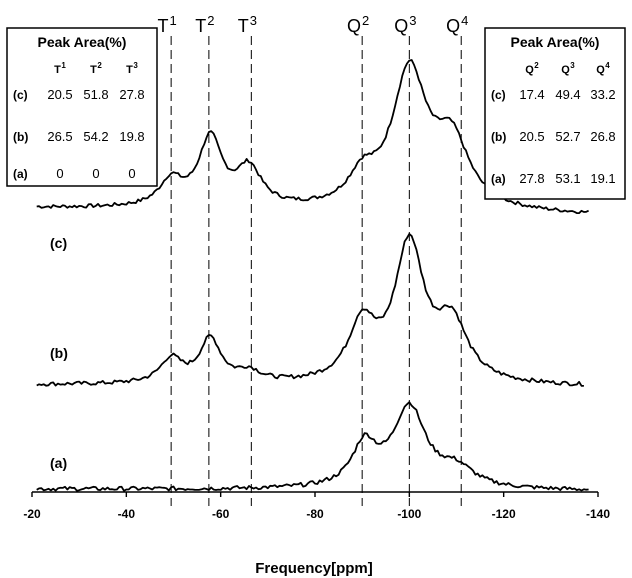 This screenshot has width=632, height=578. Describe the element at coordinates (221, 514) in the screenshot. I see `x-tick-label: -60` at that location.